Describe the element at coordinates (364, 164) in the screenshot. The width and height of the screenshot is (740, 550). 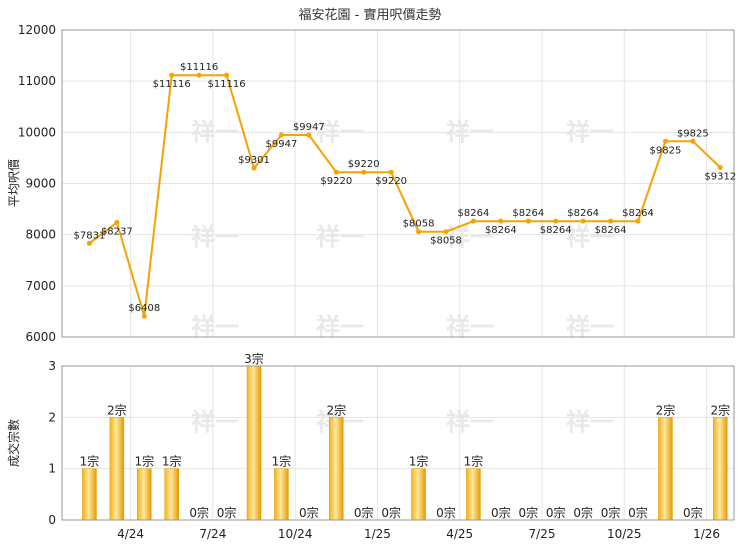
I see `price-label-10: $9220` at that location.